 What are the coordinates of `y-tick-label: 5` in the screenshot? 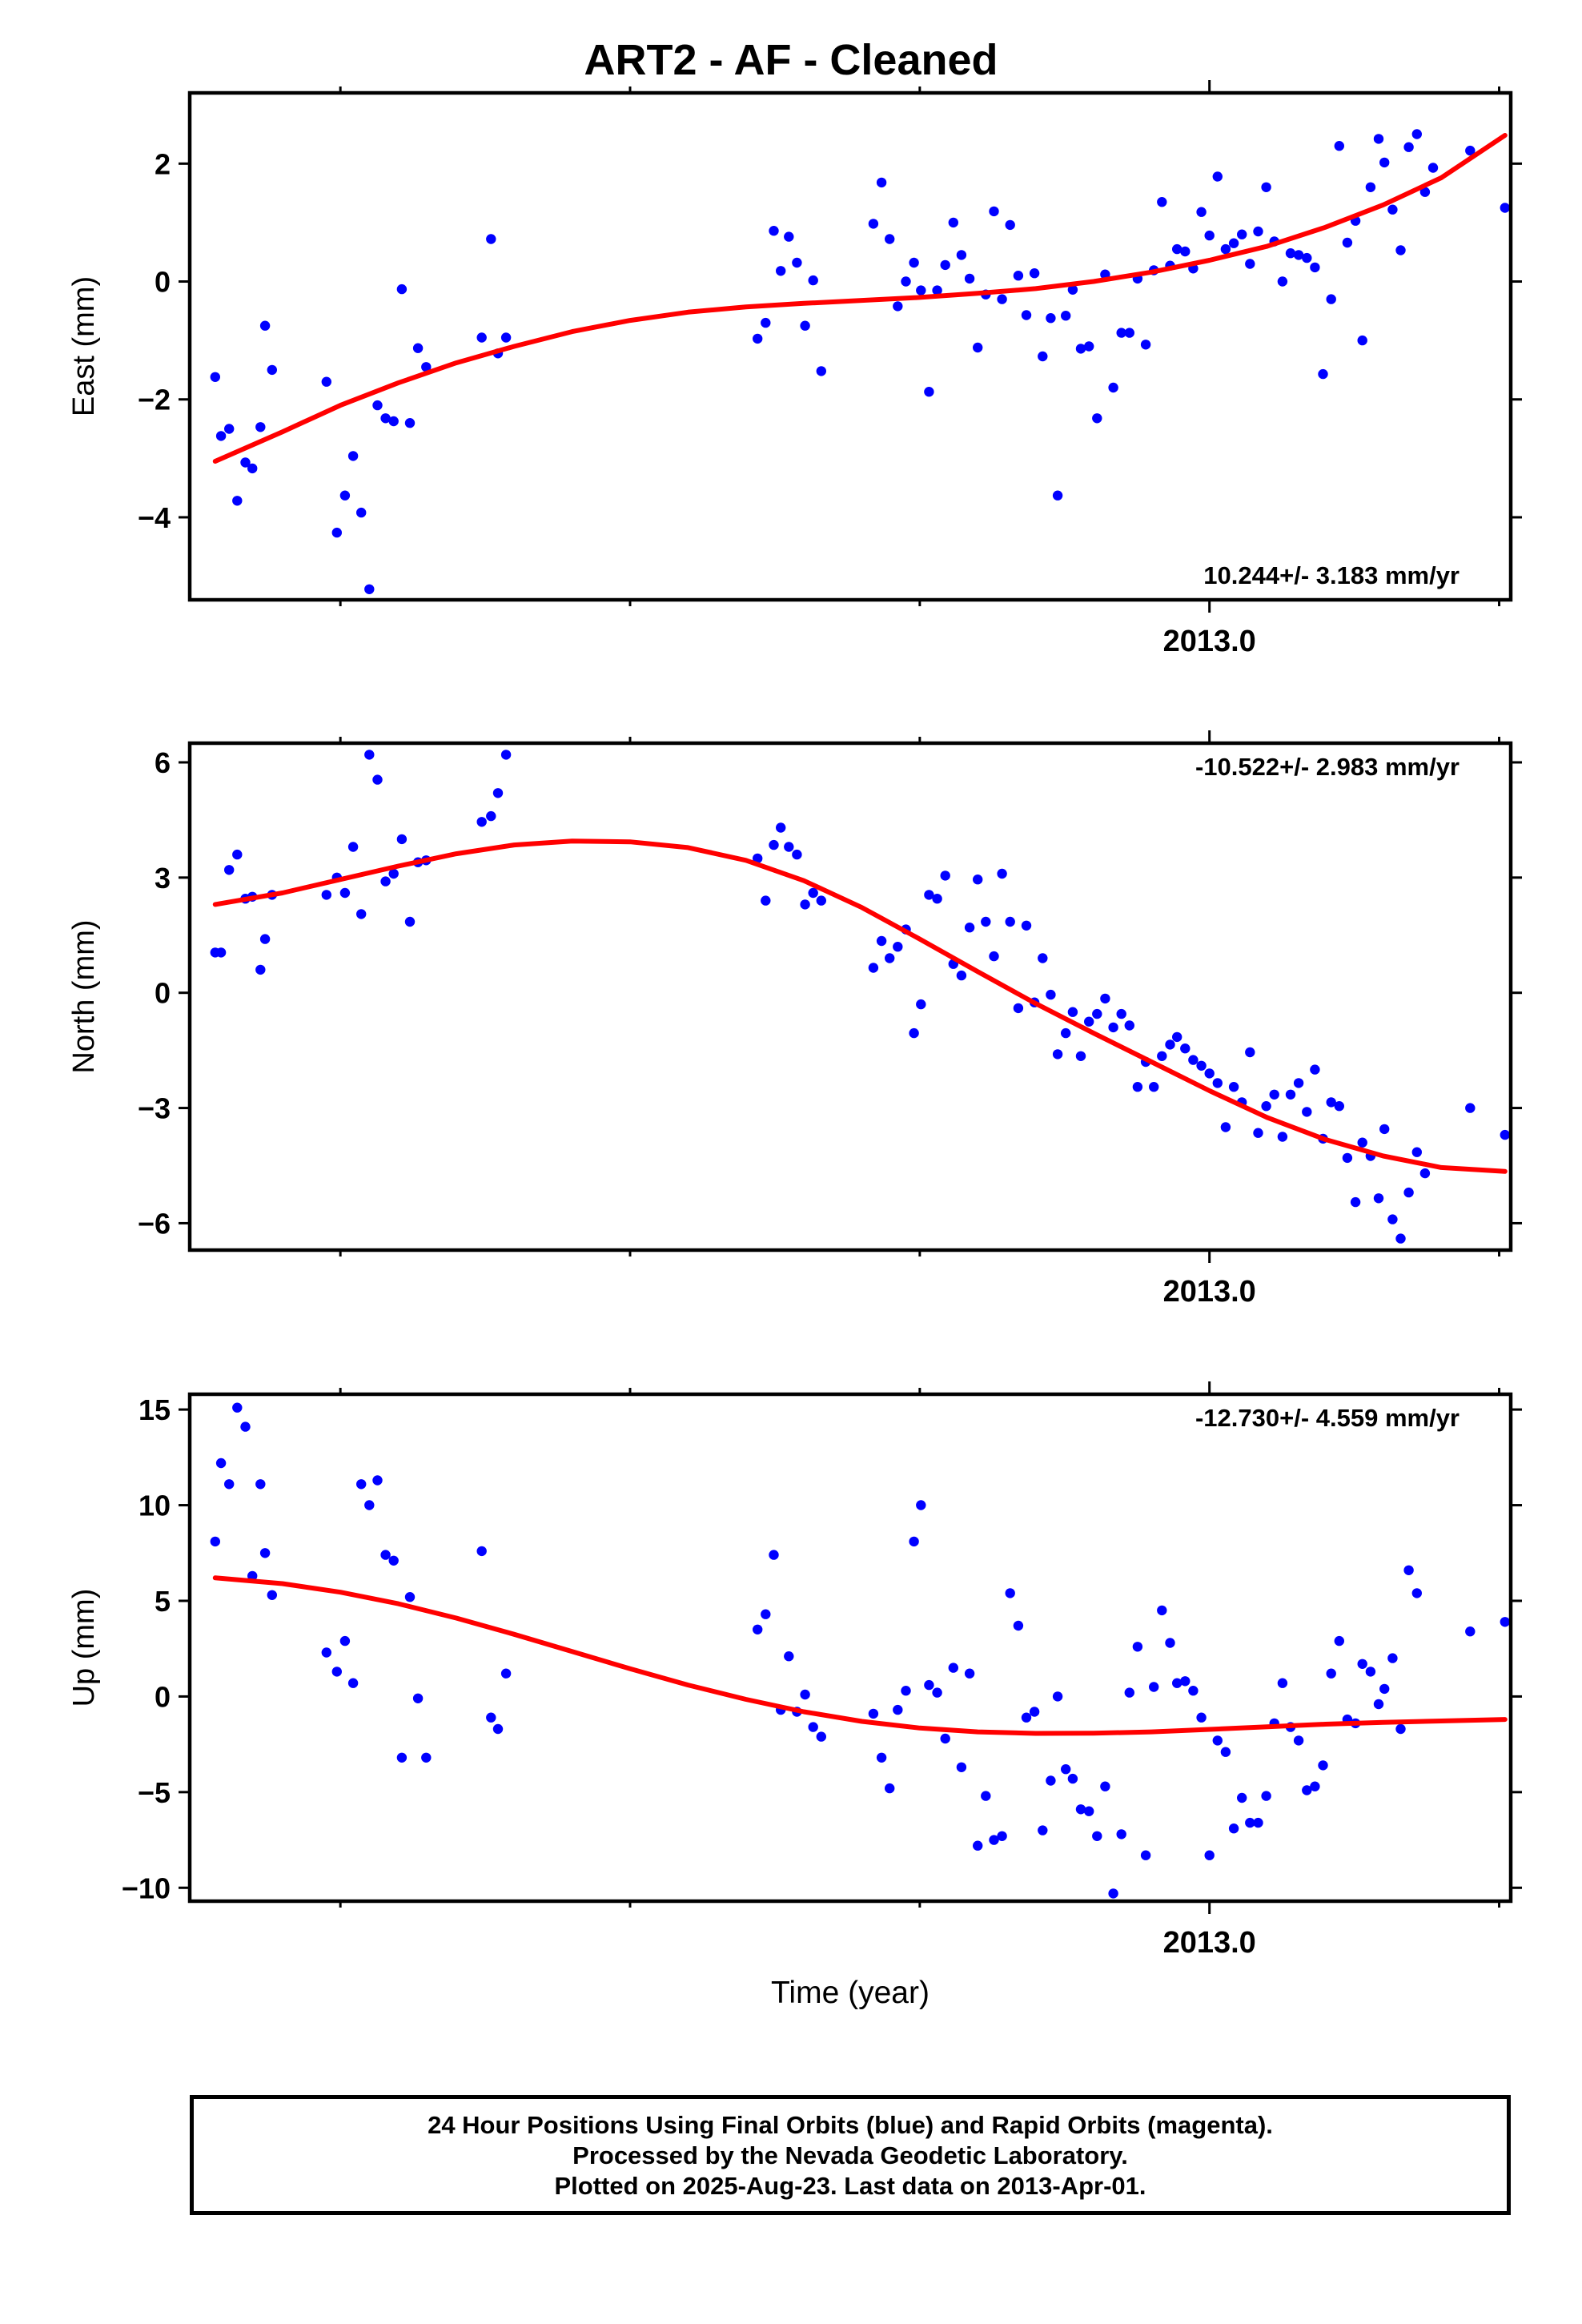 It's located at (163, 1601).